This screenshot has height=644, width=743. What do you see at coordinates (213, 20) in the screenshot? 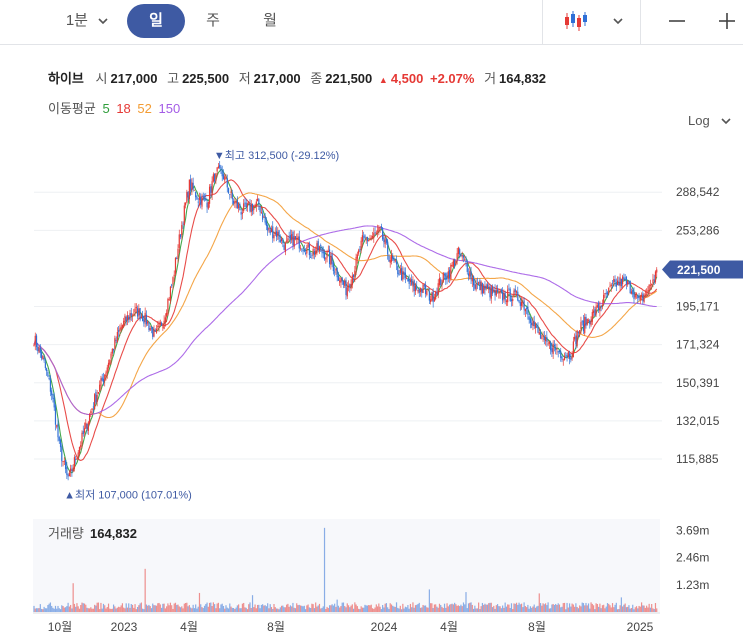
I see `tab-weekly: 주` at bounding box center [213, 20].